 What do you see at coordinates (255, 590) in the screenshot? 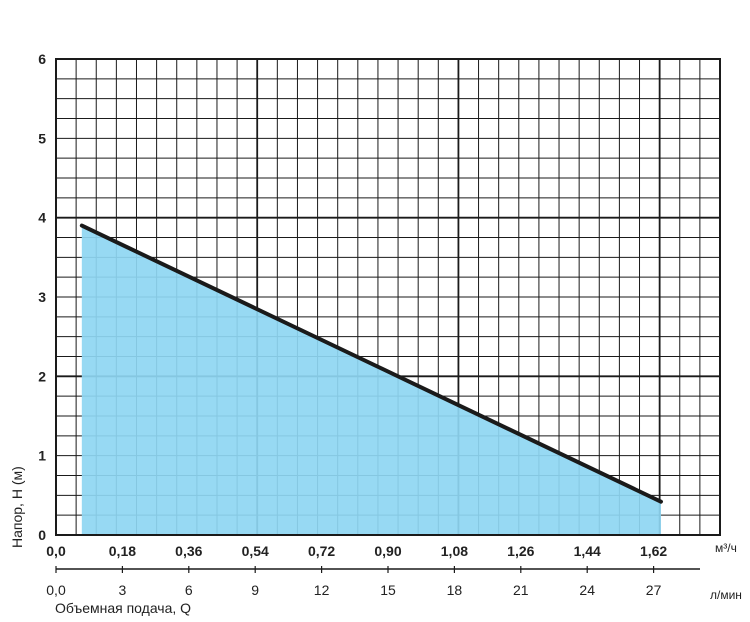
I see `x-tick-label-secondary: 9` at bounding box center [255, 590].